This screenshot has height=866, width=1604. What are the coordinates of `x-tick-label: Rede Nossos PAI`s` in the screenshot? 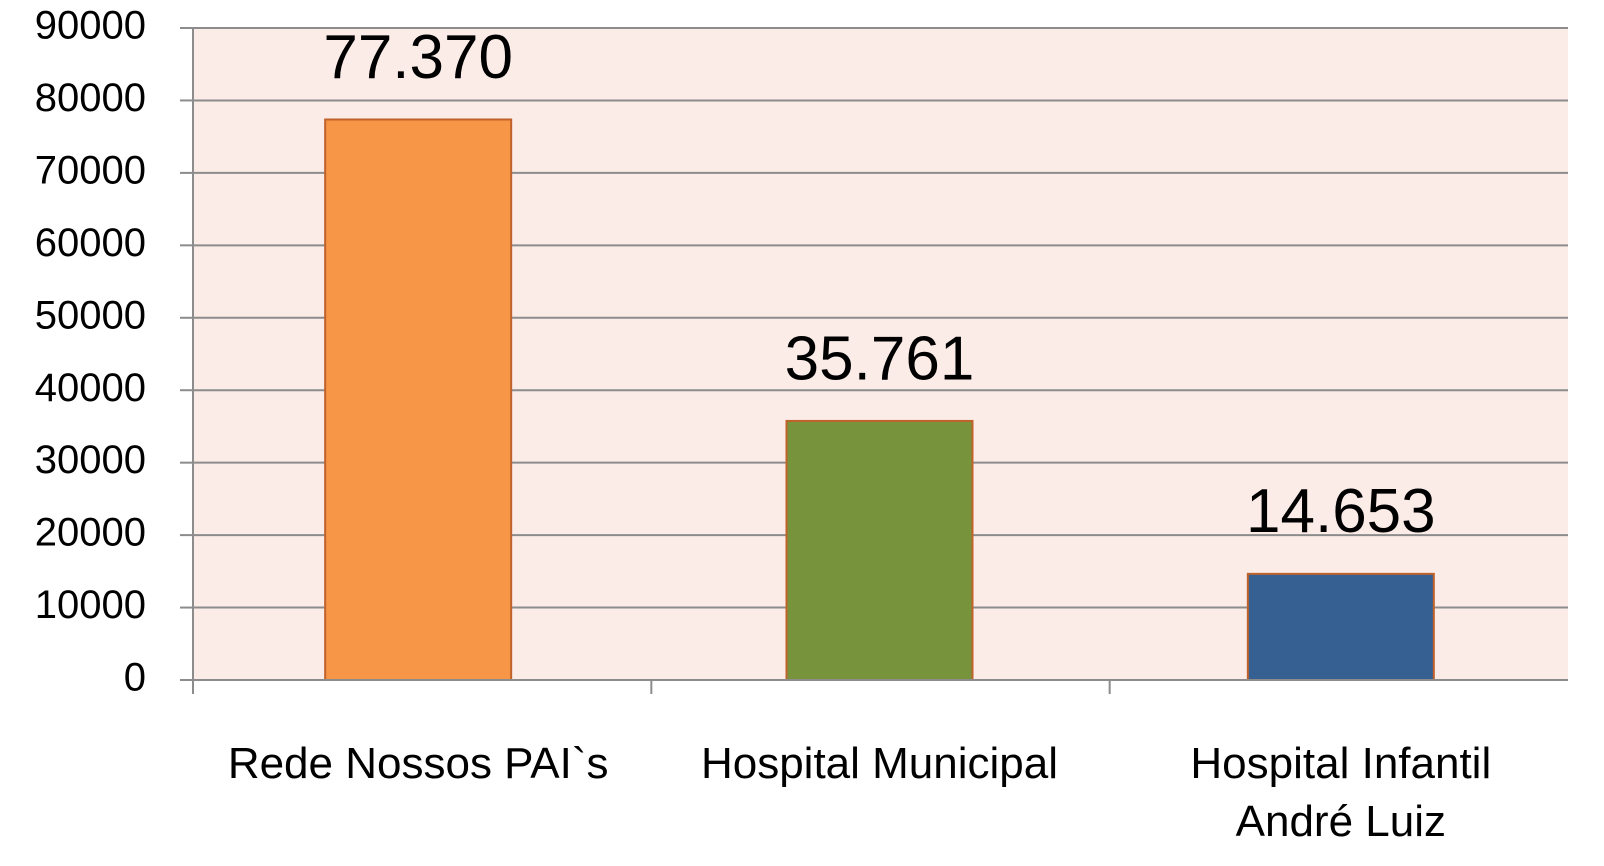 It's located at (418, 763).